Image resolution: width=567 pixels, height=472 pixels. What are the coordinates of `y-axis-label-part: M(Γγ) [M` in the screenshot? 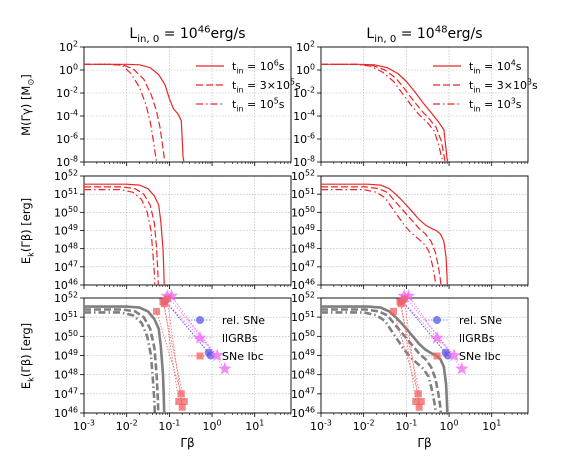 It's located at (26, 111).